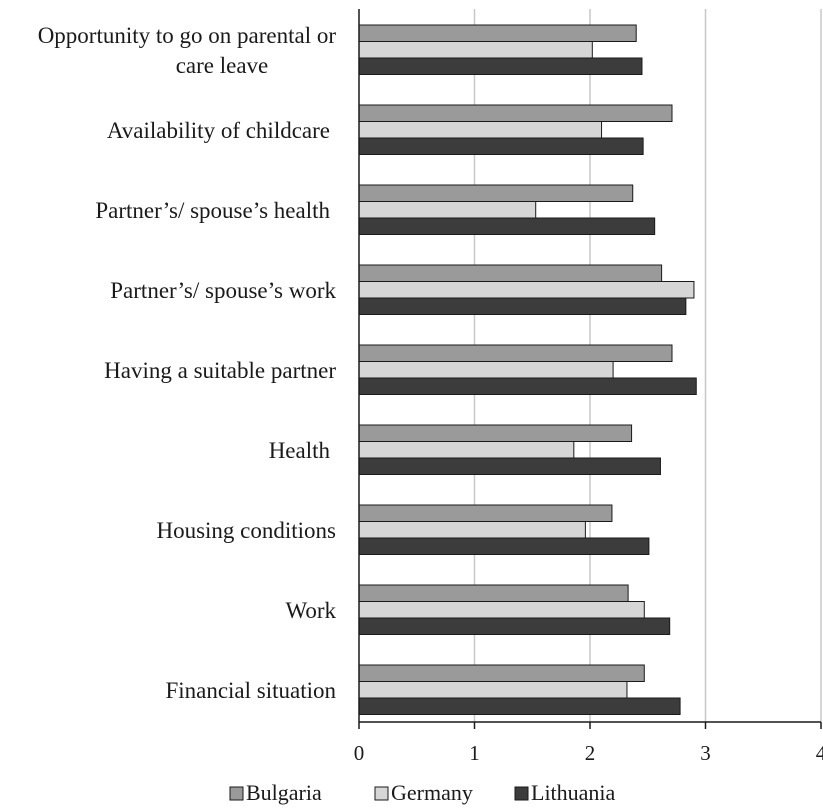  I want to click on x-tick-label-1: 1, so click(474, 753).